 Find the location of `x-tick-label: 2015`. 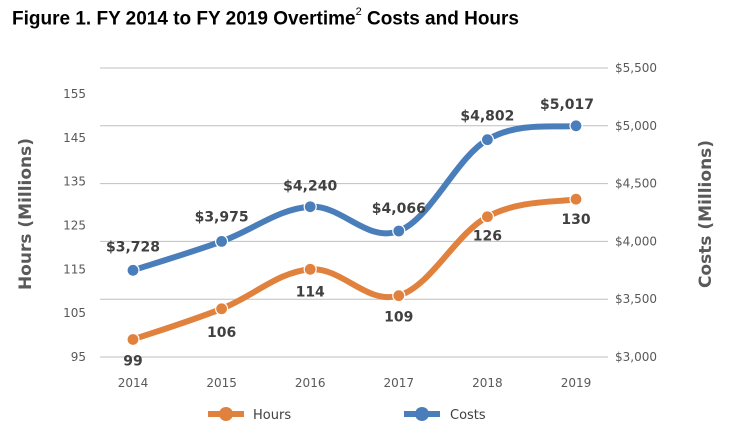

x-tick-label: 2015 is located at coordinates (221, 383).